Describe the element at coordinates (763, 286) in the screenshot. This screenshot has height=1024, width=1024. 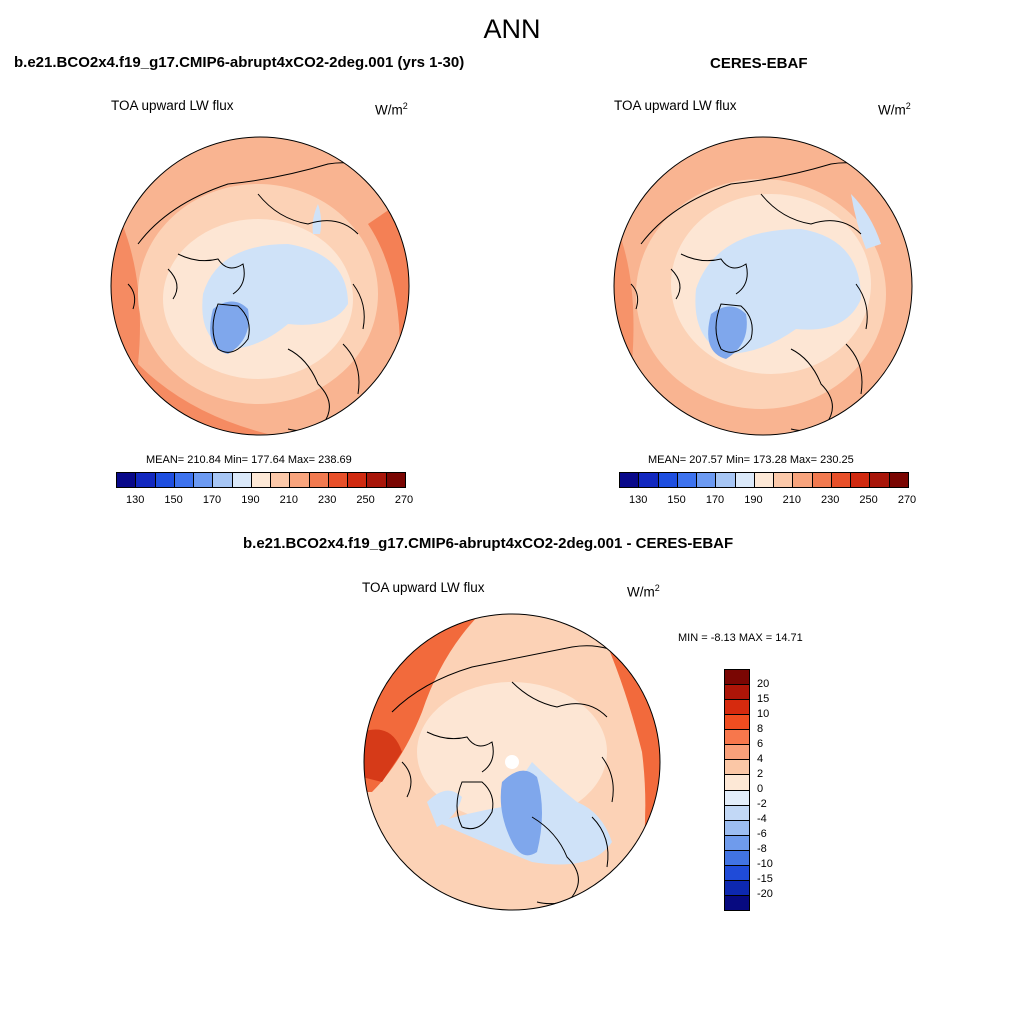
I see `panel-2-polar-map` at that location.